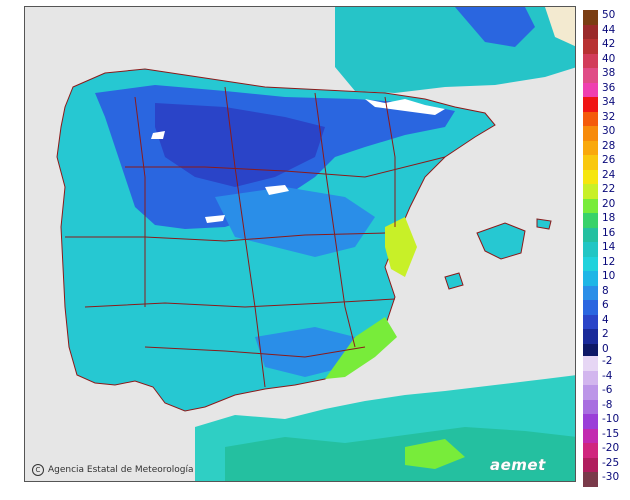 The width and height of the screenshot is (630, 500). What do you see at coordinates (606, 479) in the screenshot?
I see `legend-entry: -30` at bounding box center [606, 479].